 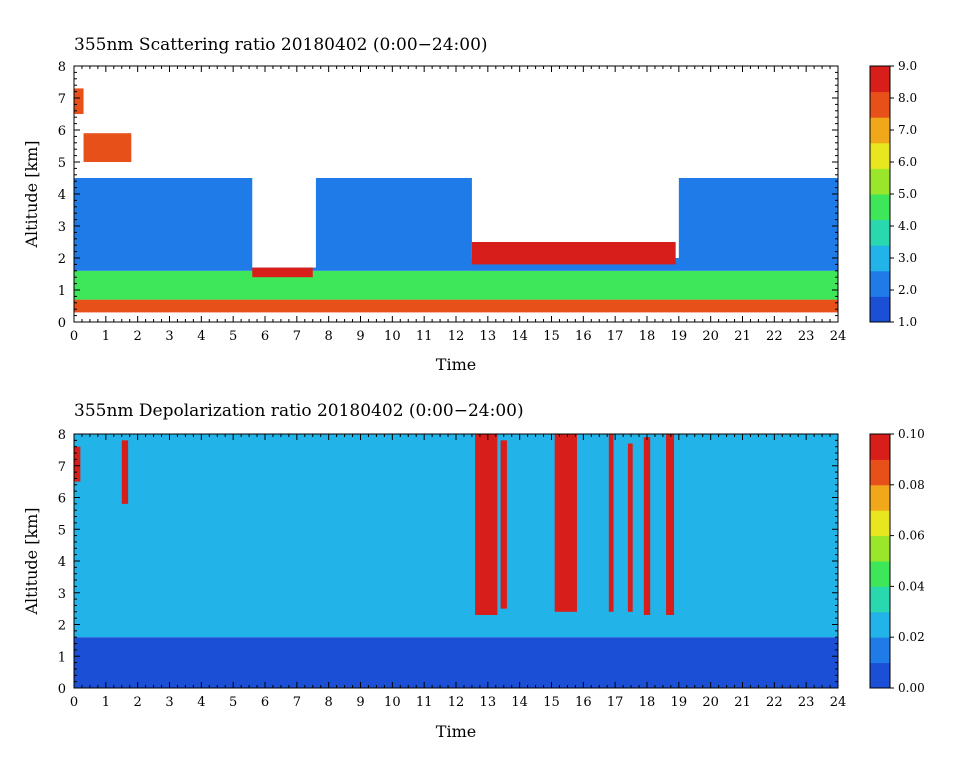 What do you see at coordinates (907, 66) in the screenshot?
I see `colorbar-tick-label: 9.0` at bounding box center [907, 66].